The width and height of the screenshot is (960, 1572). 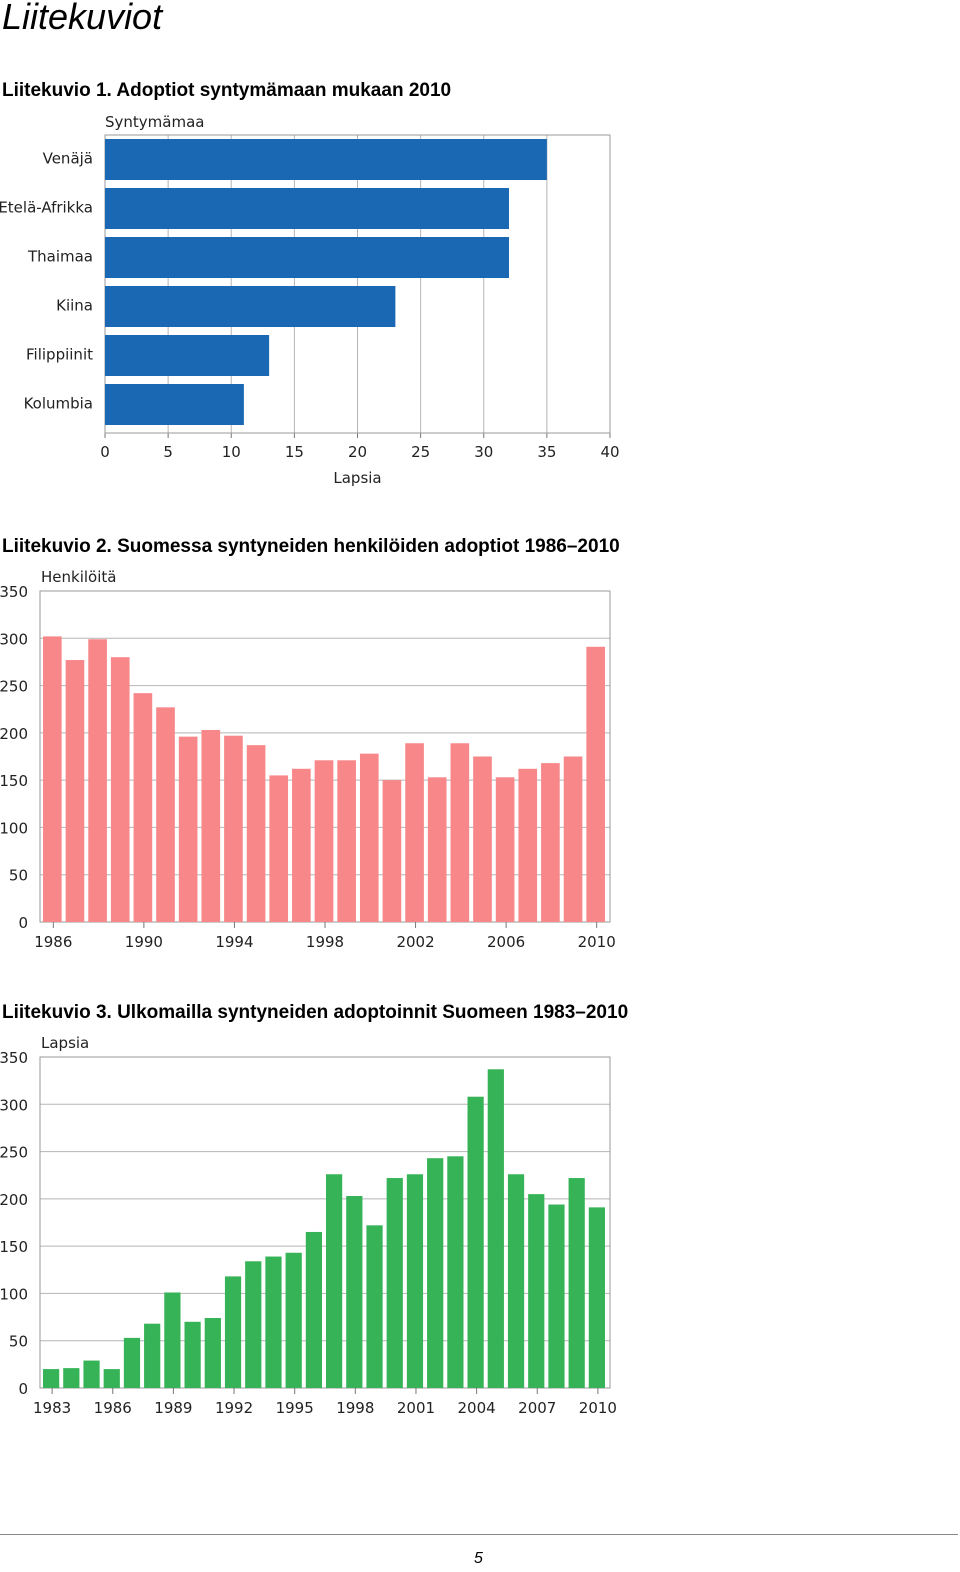 I want to click on category-label: Venäjä, so click(x=68, y=159).